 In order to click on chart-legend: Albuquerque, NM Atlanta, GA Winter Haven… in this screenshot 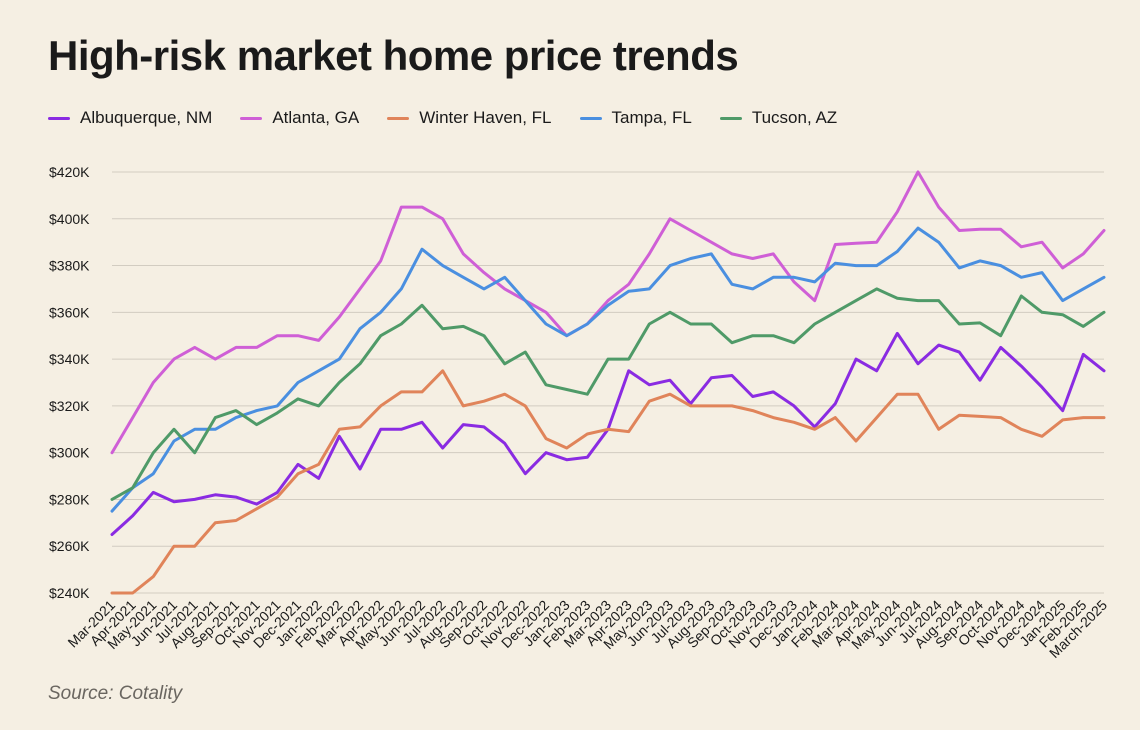, I will do `click(442, 118)`.